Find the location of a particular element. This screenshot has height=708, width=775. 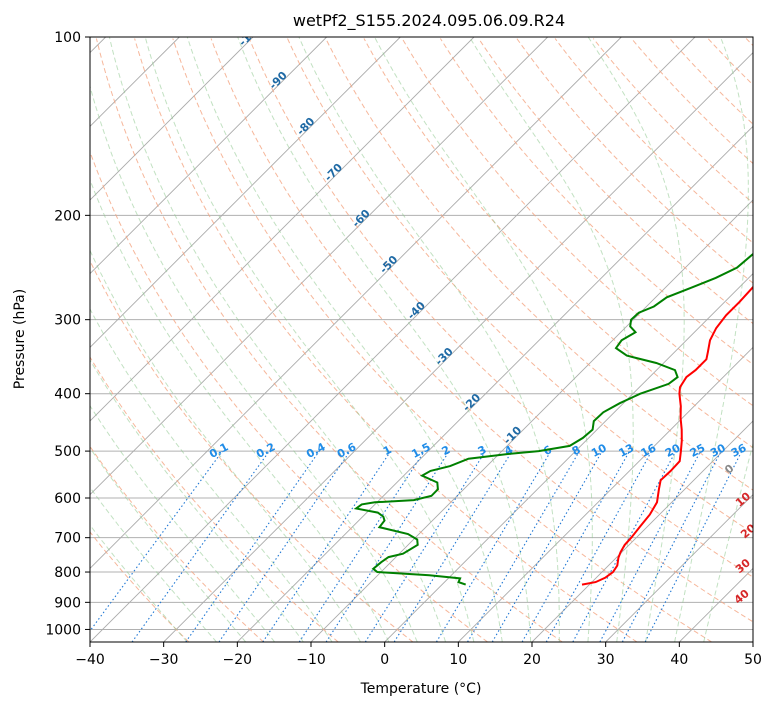

y-tick-label: 700 is located at coordinates (67, 539).